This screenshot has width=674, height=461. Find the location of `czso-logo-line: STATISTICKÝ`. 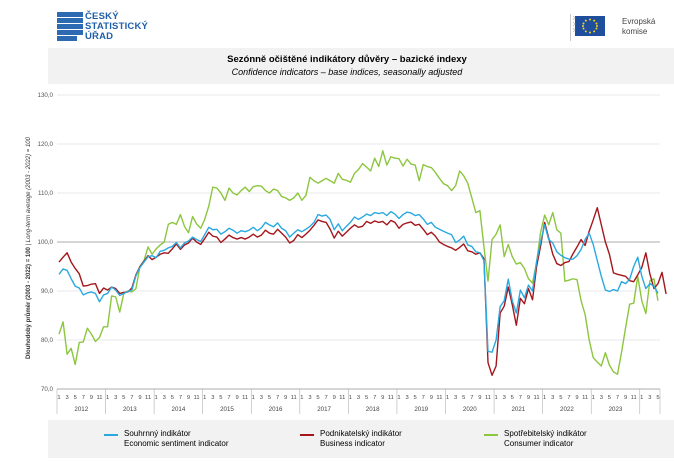

czso-logo-line: STATISTICKÝ is located at coordinates (117, 26).